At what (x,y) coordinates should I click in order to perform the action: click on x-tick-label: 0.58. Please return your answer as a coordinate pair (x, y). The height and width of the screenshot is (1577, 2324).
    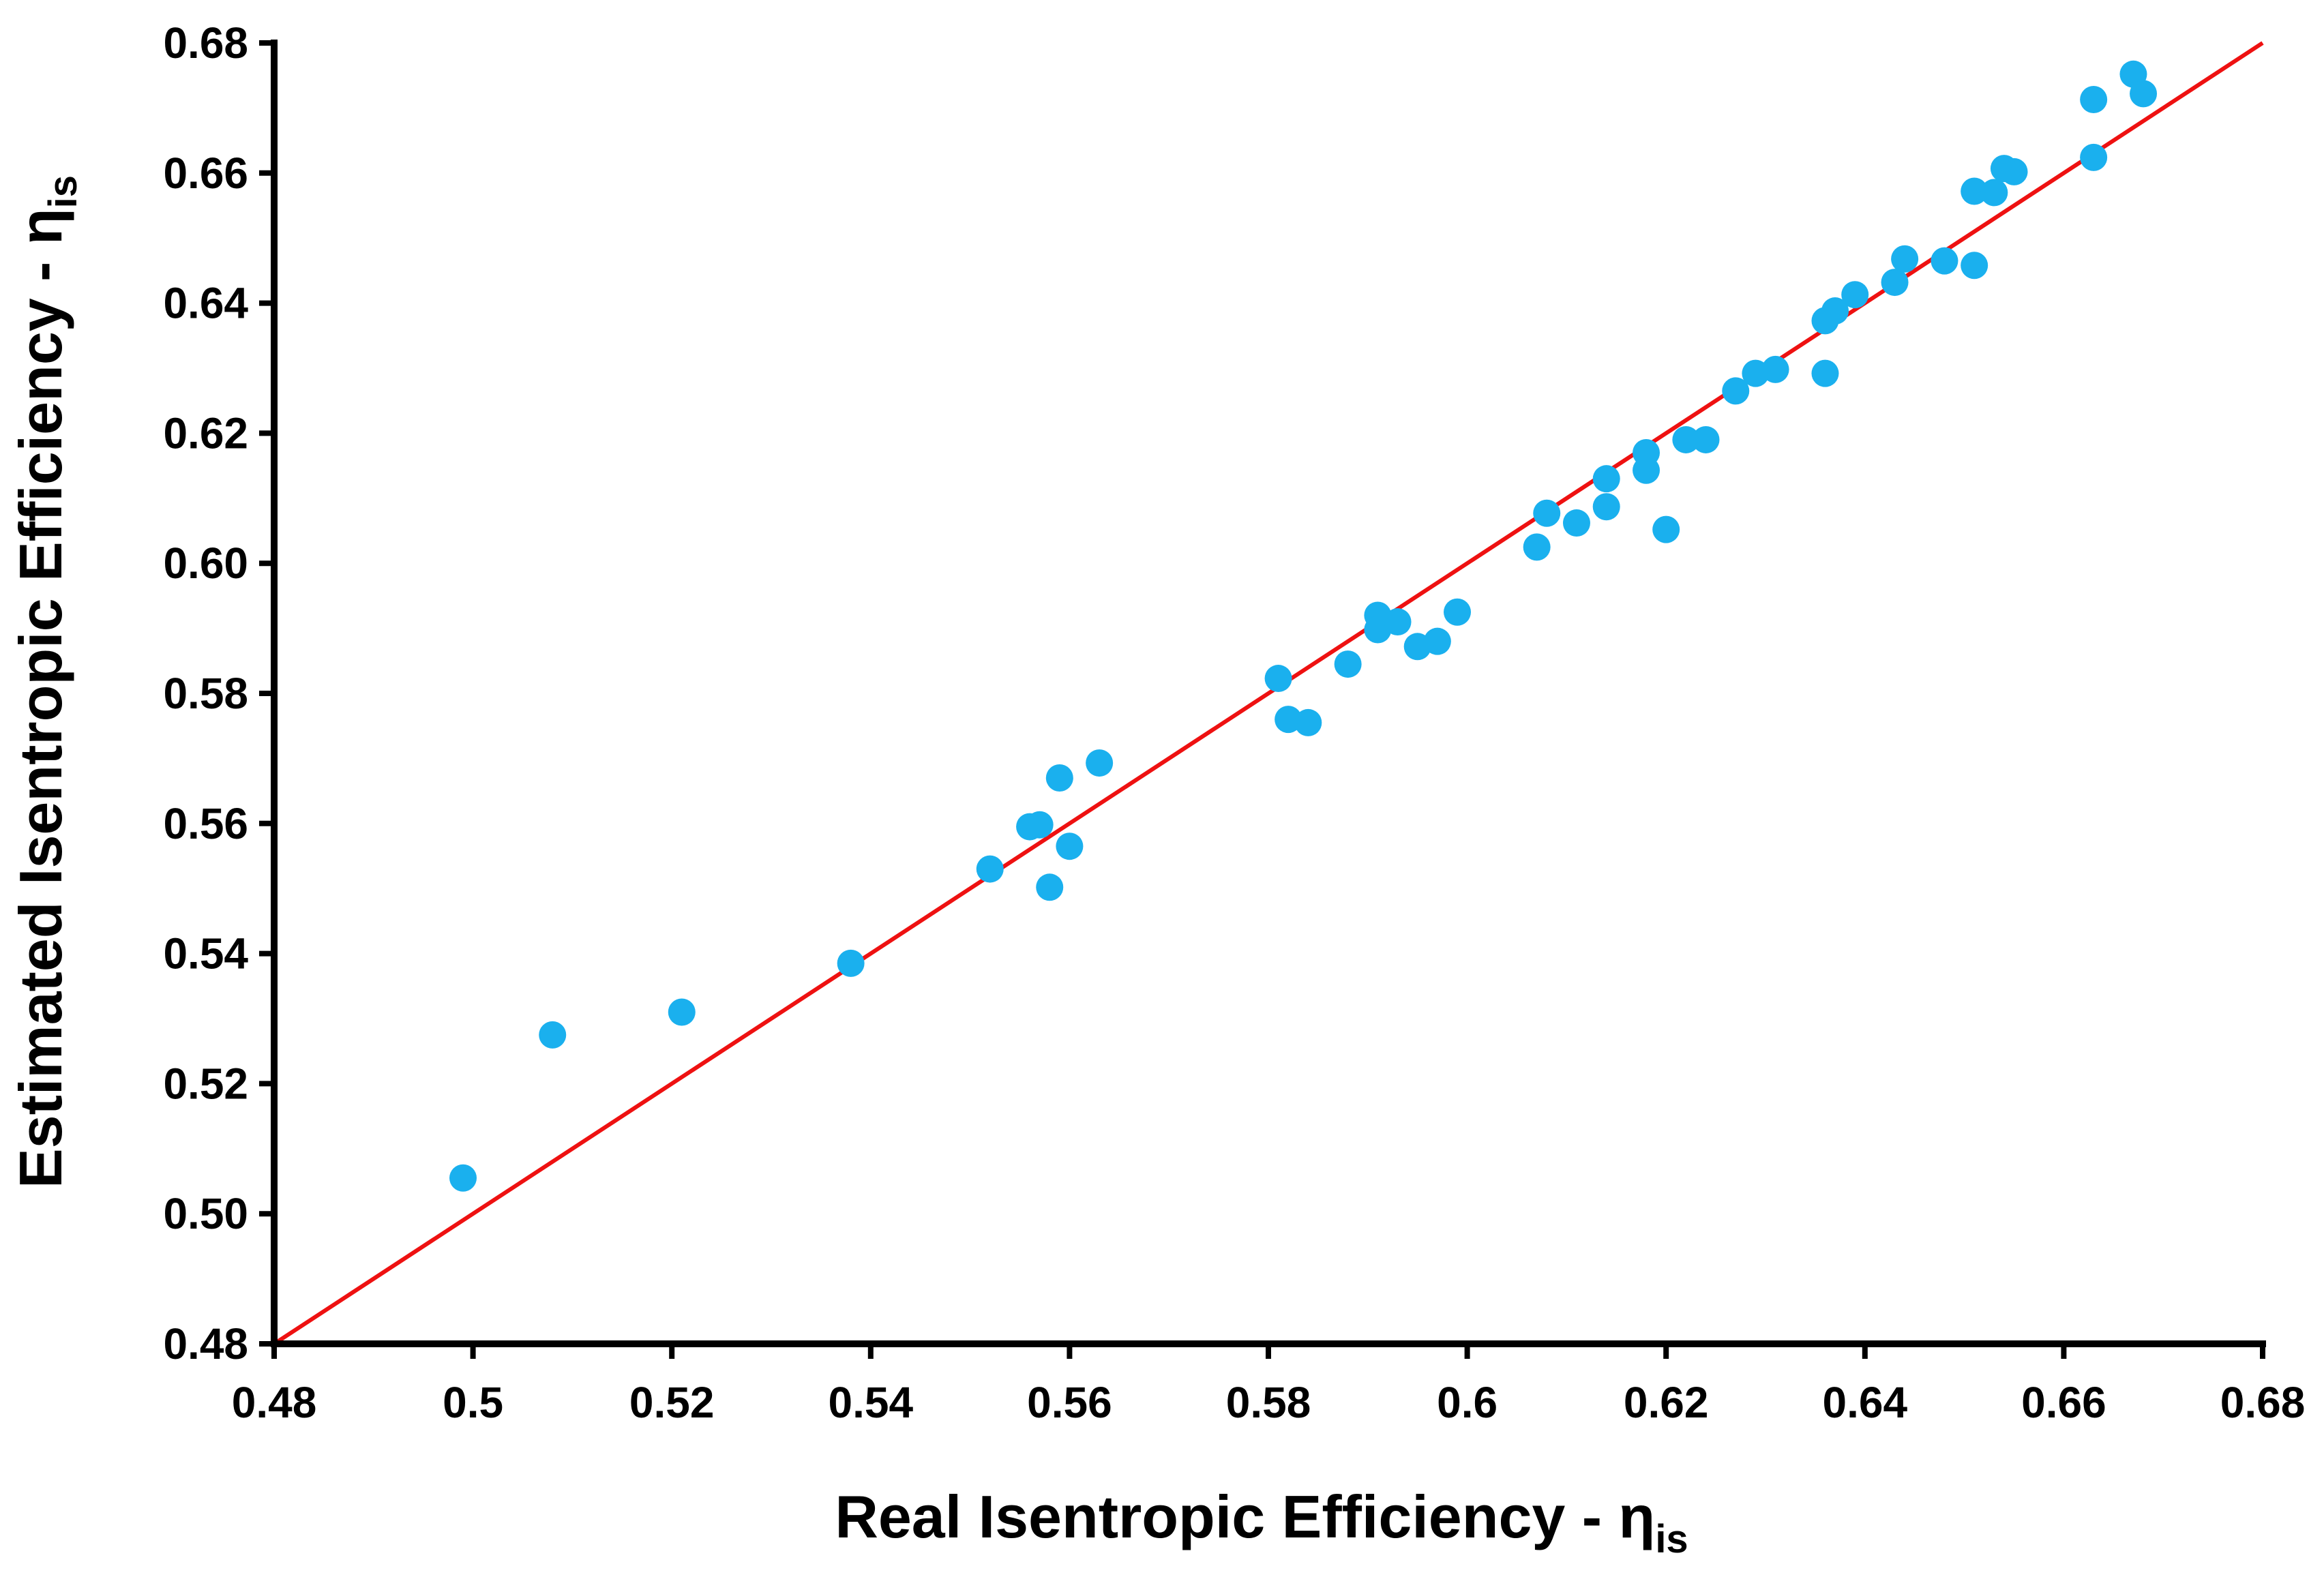
    Looking at the image, I should click on (1268, 1402).